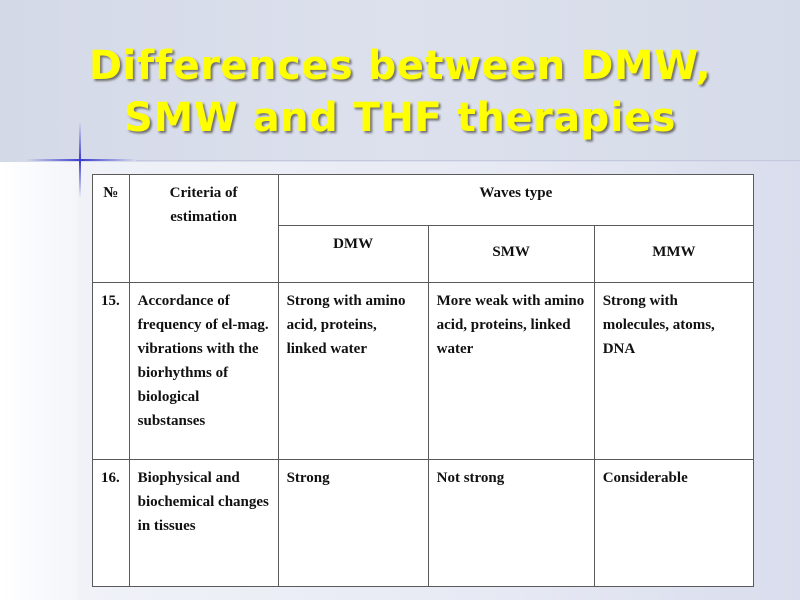  I want to click on sparkle-horizontal, so click(81, 160).